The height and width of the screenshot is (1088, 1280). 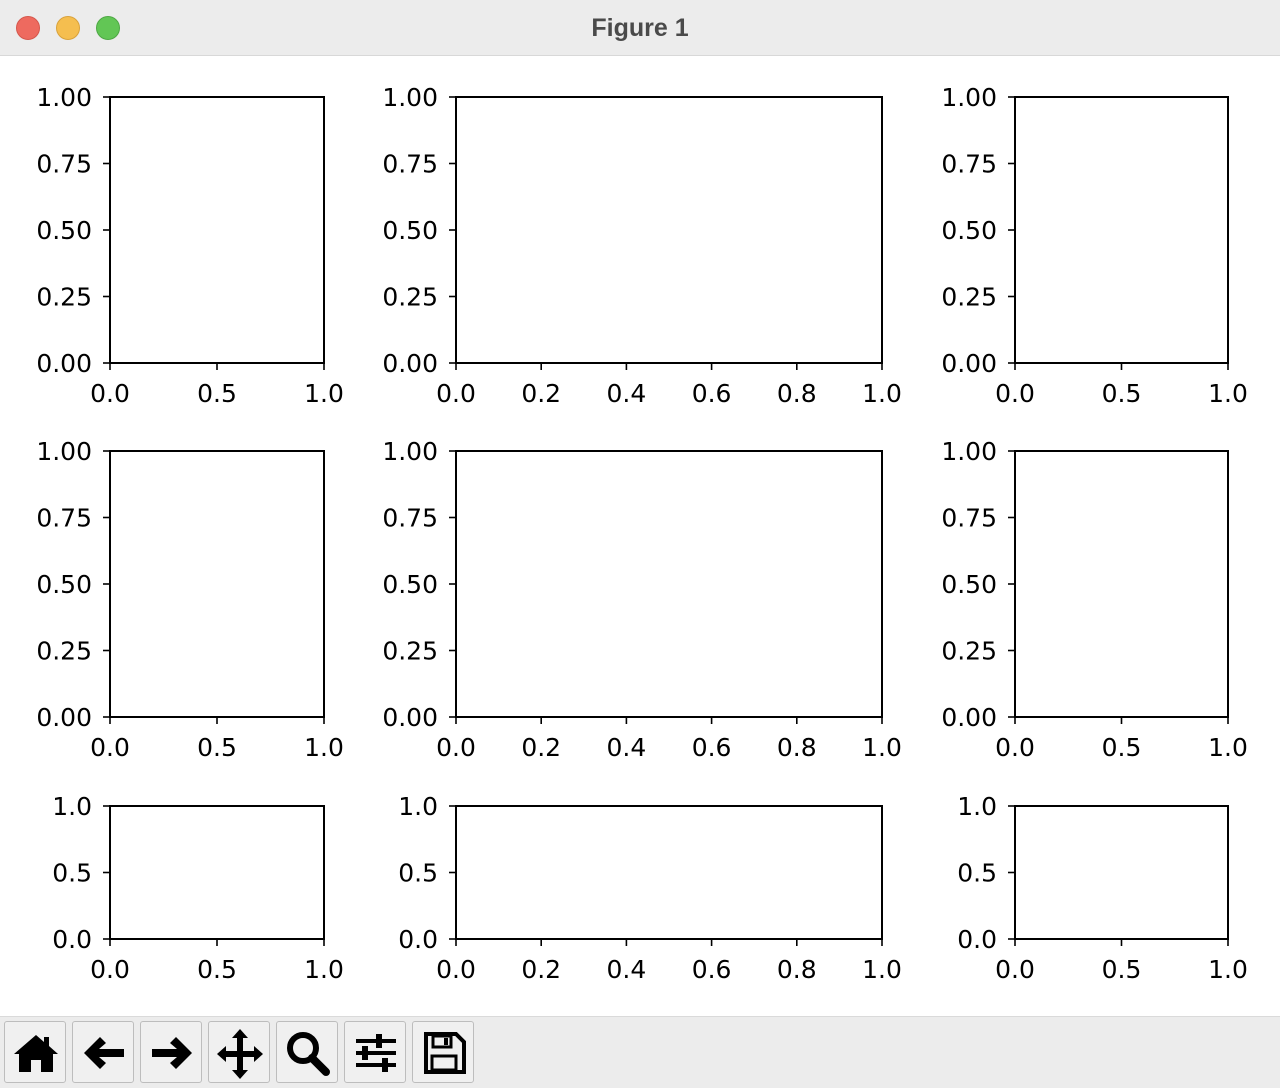 I want to click on minimize-window-button, so click(x=68, y=28).